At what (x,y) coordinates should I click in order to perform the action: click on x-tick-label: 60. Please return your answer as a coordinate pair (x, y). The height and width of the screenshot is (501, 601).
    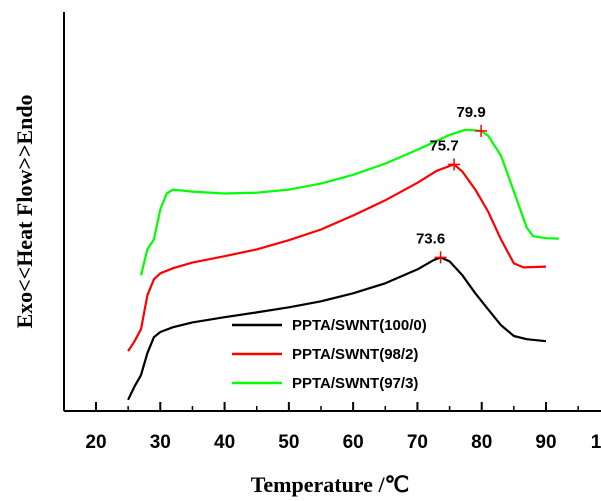
    Looking at the image, I should click on (353, 442).